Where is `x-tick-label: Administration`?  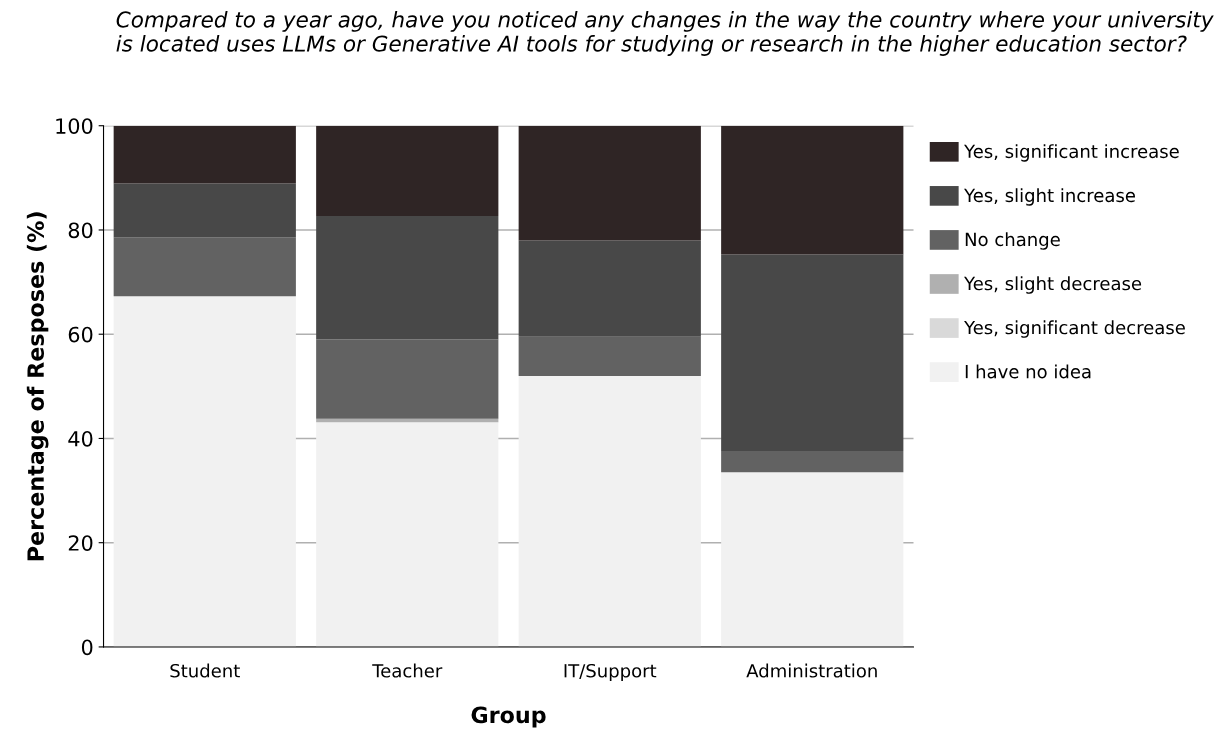 x-tick-label: Administration is located at coordinates (811, 670).